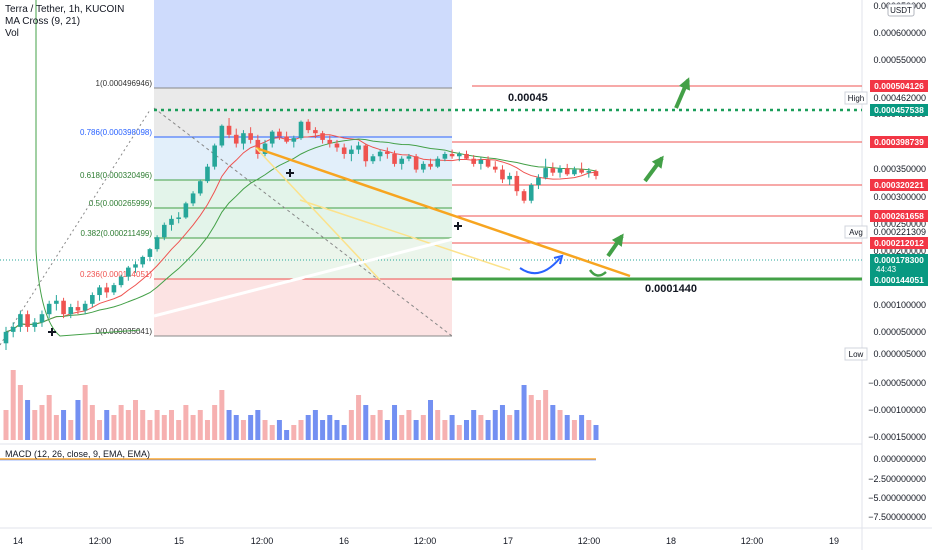  Describe the element at coordinates (901, 10) in the screenshot. I see `currency-badge-label: USDT` at that location.